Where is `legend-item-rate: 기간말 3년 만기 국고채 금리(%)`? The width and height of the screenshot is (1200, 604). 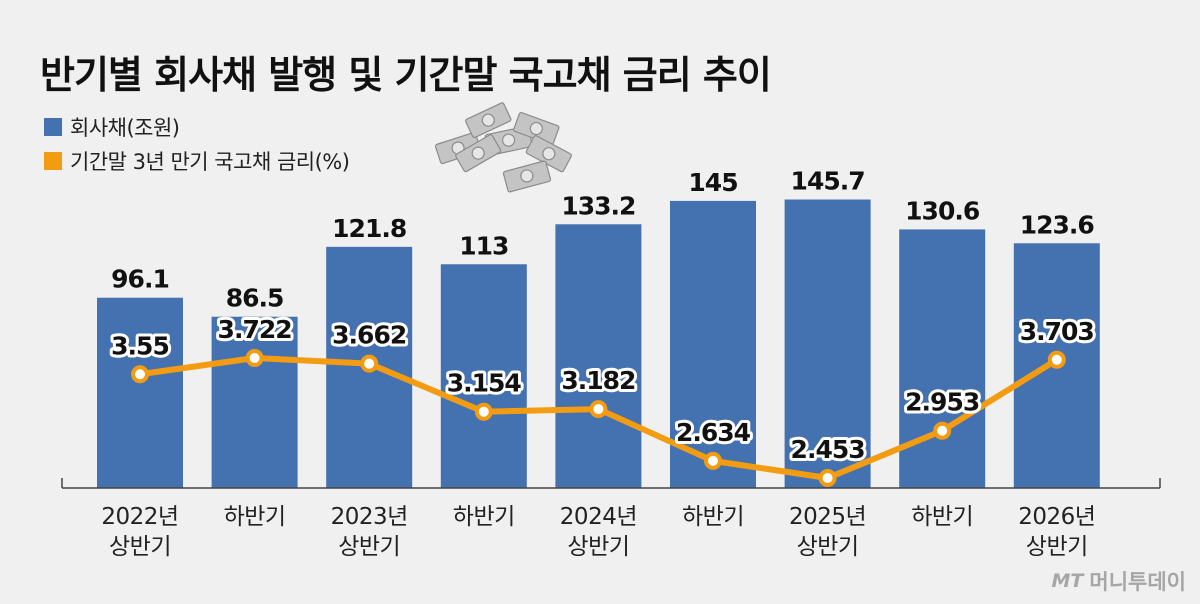
legend-item-rate: 기간말 3년 만기 국고채 금리(%) is located at coordinates (197, 161).